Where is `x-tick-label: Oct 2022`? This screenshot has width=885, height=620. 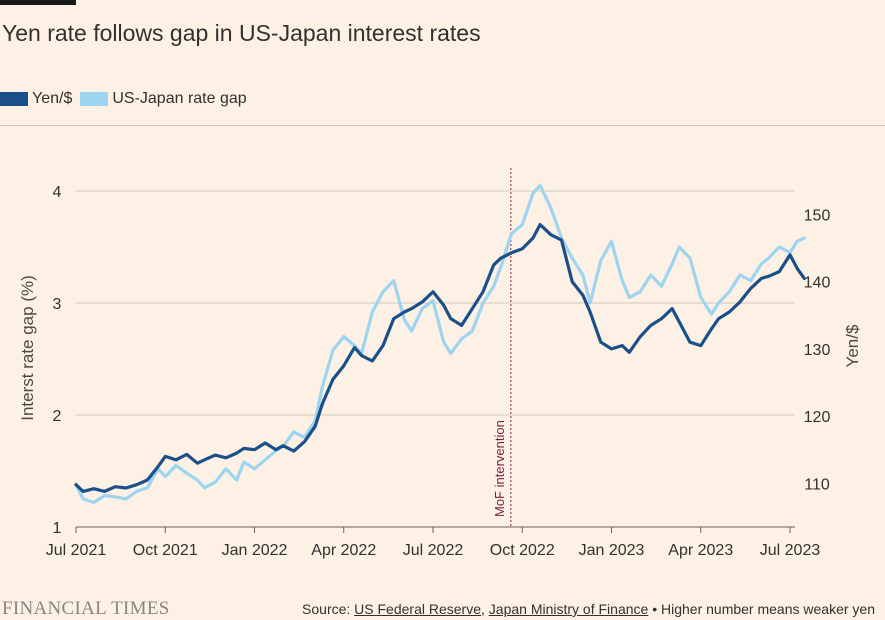
x-tick-label: Oct 2022 is located at coordinates (522, 550).